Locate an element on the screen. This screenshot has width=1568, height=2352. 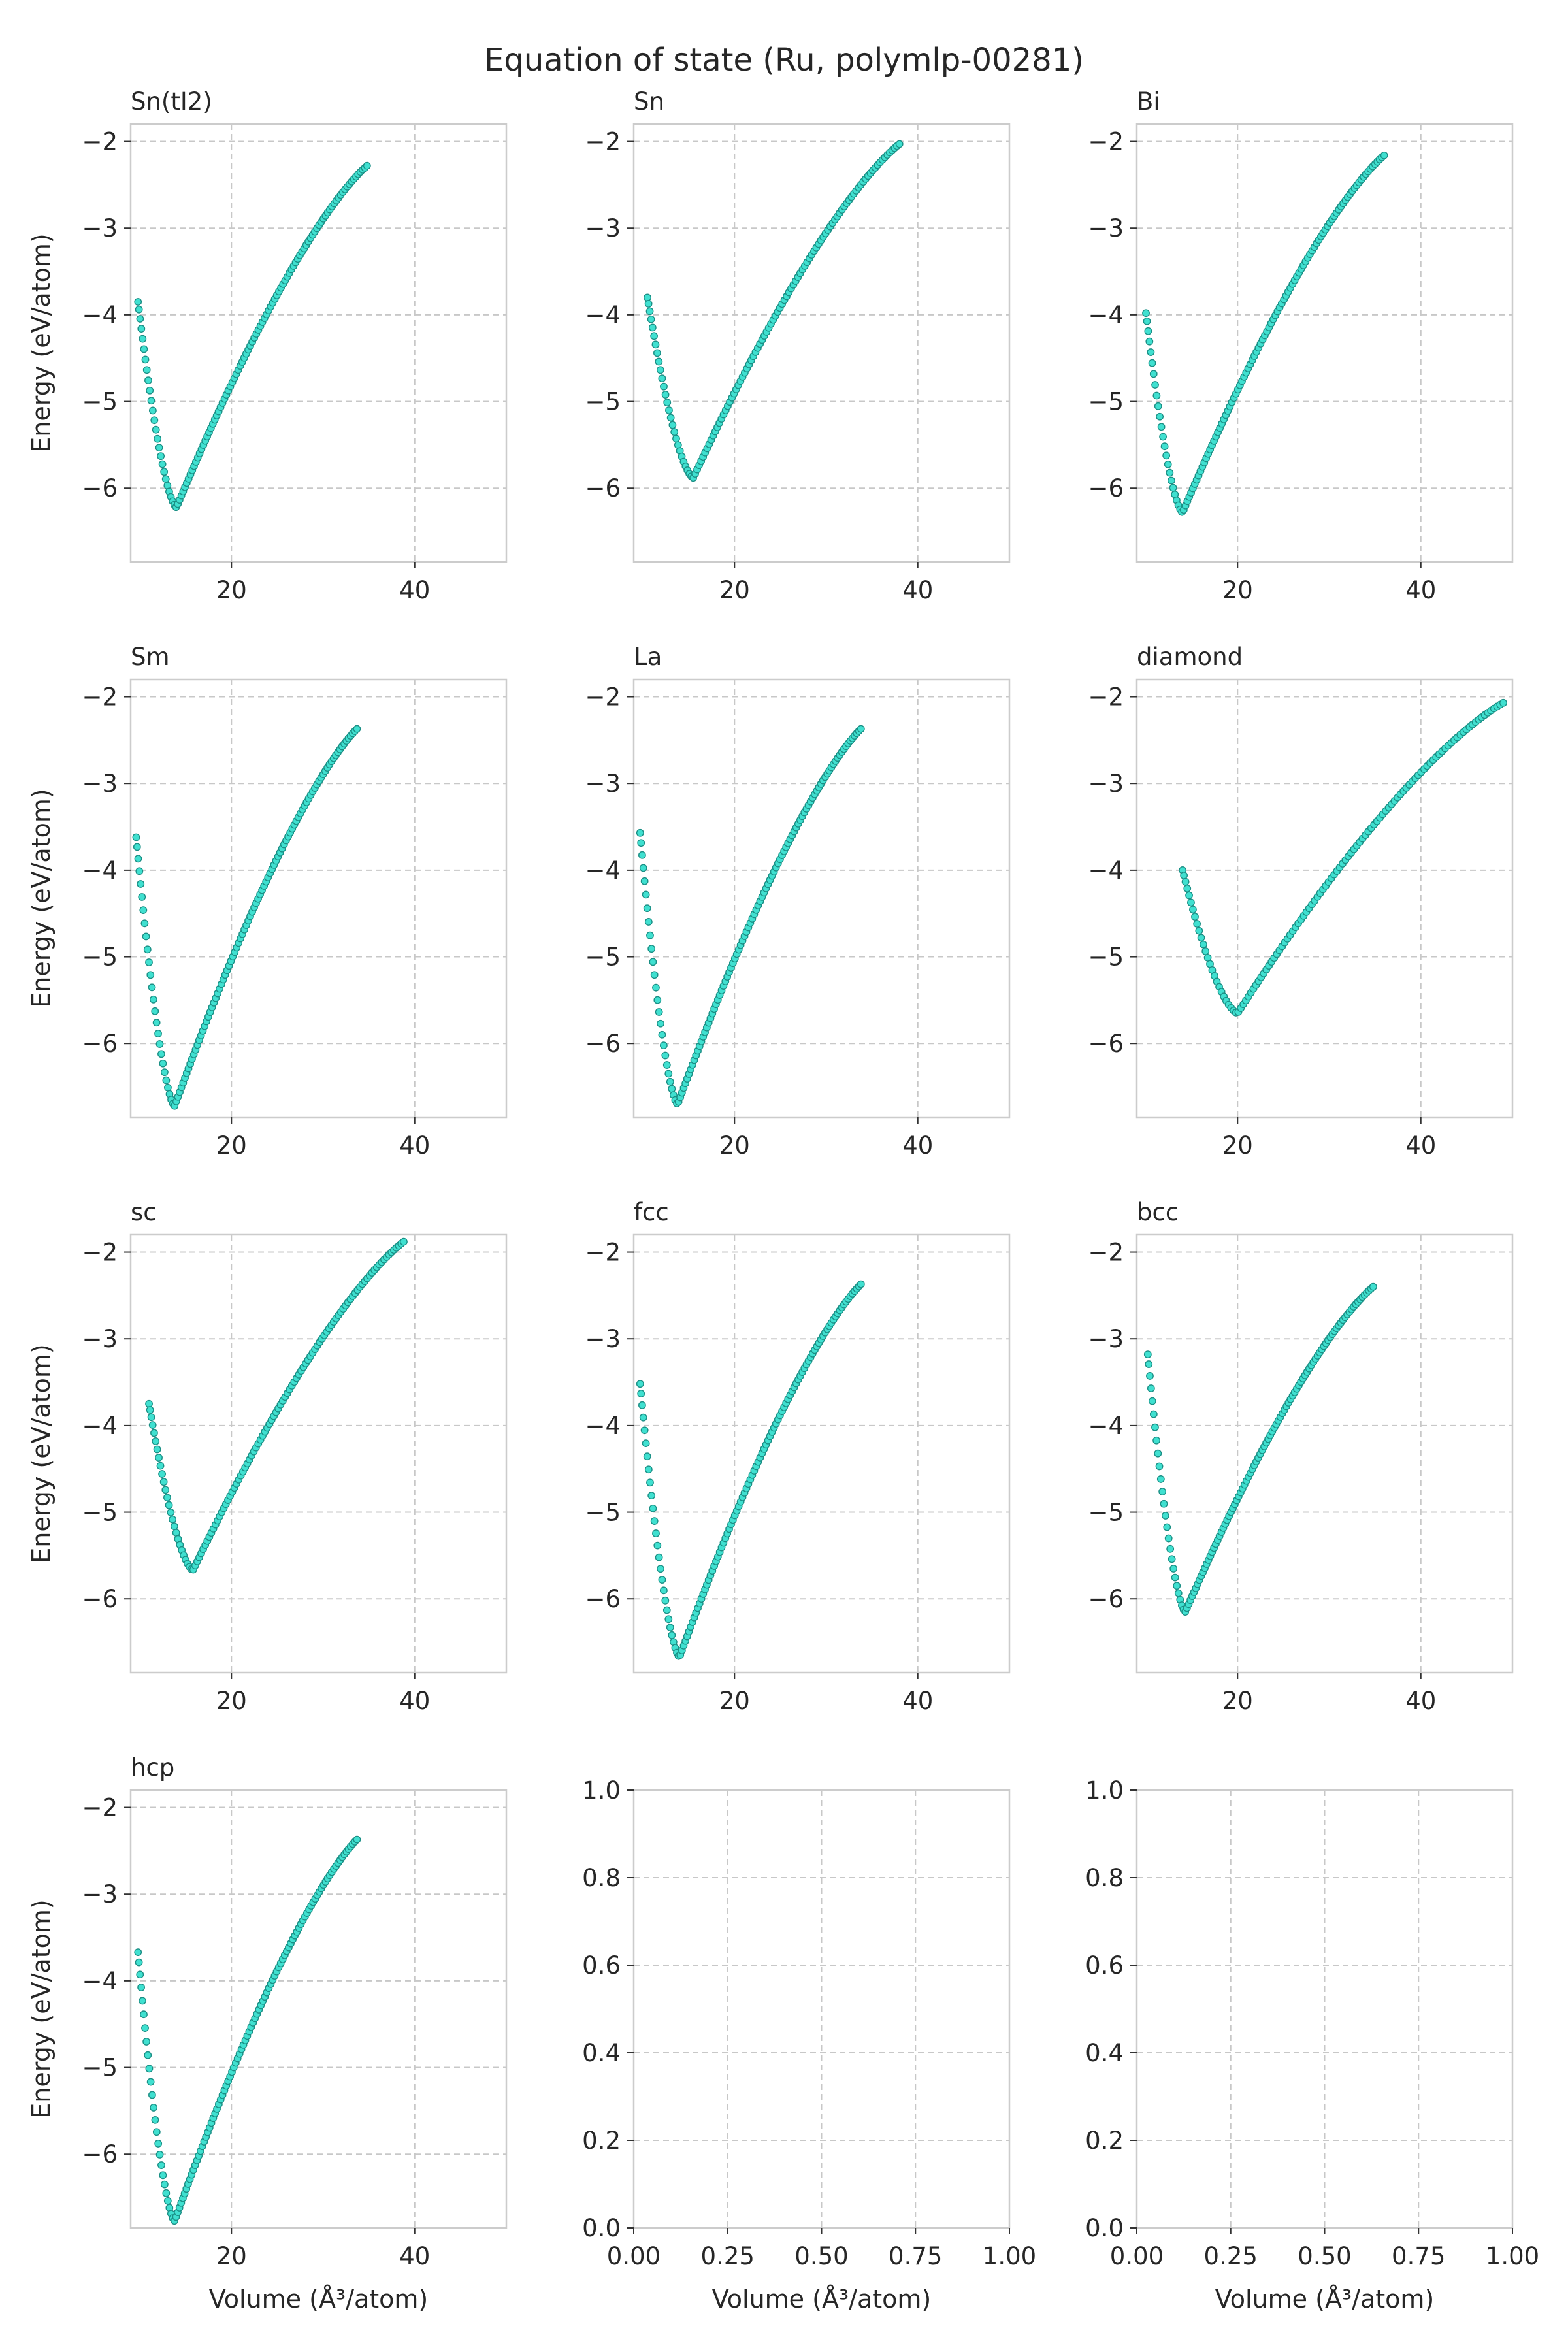
panel-Bi: 20 40 −6 −5 −4 −3 −2 Bi is located at coordinates (1301, 346).